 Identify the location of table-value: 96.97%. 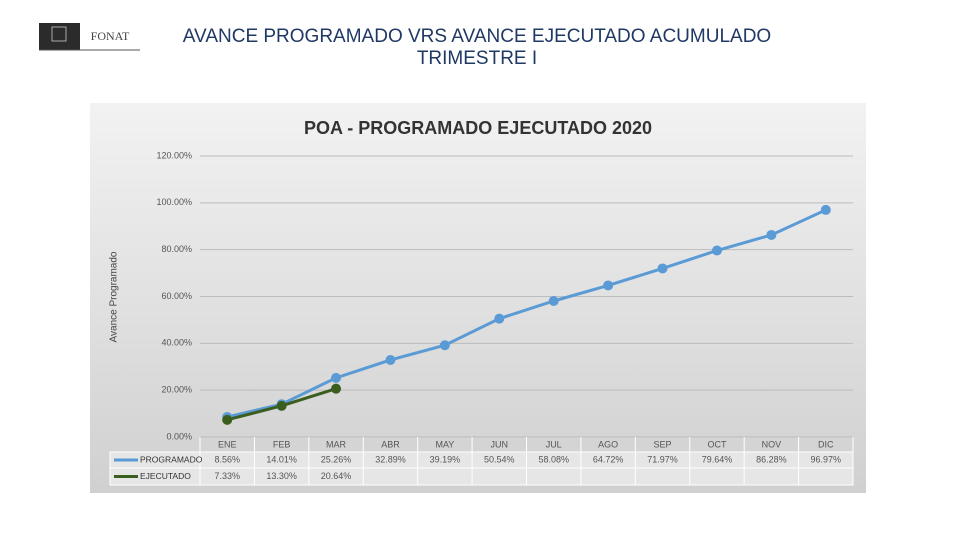
(826, 459).